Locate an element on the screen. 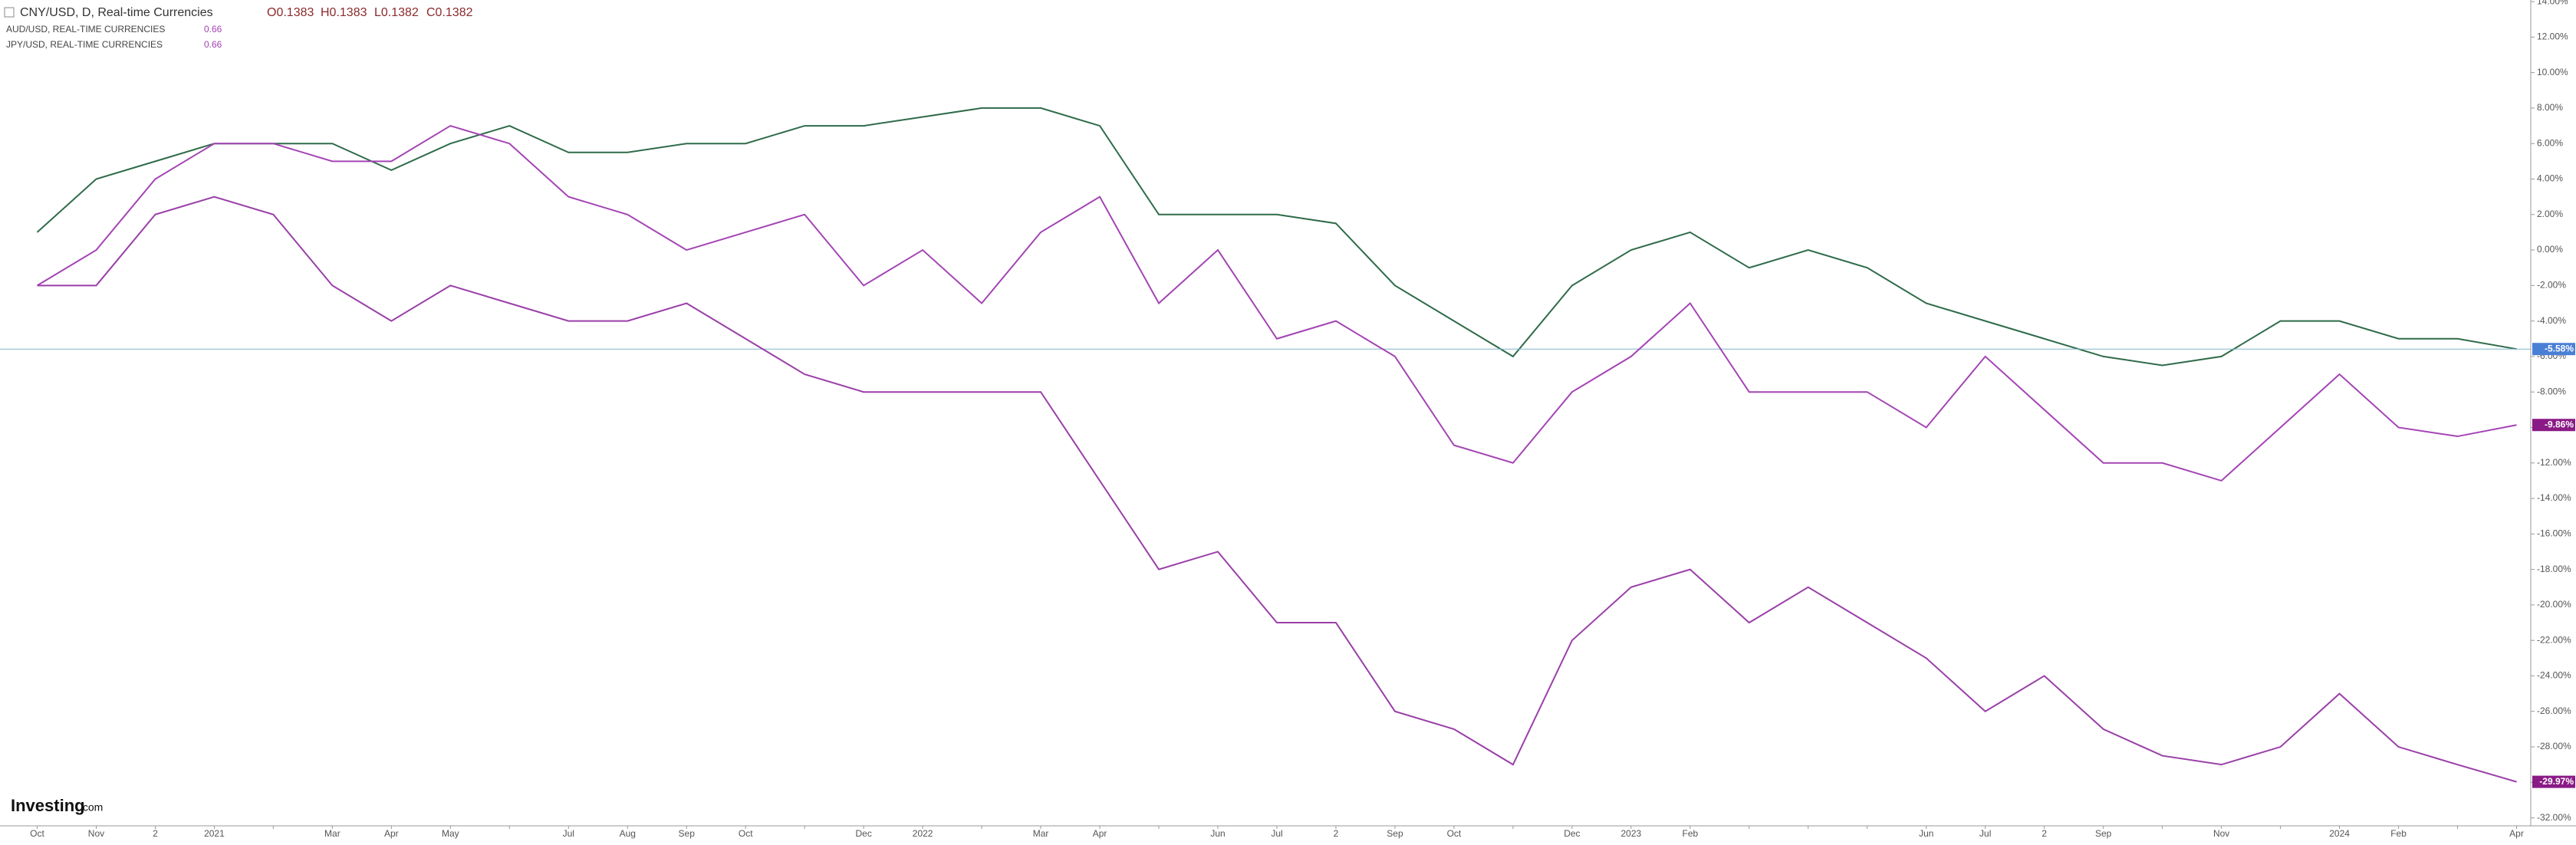 The image size is (2576, 845). y-tick-label: -28.00% is located at coordinates (2554, 746).